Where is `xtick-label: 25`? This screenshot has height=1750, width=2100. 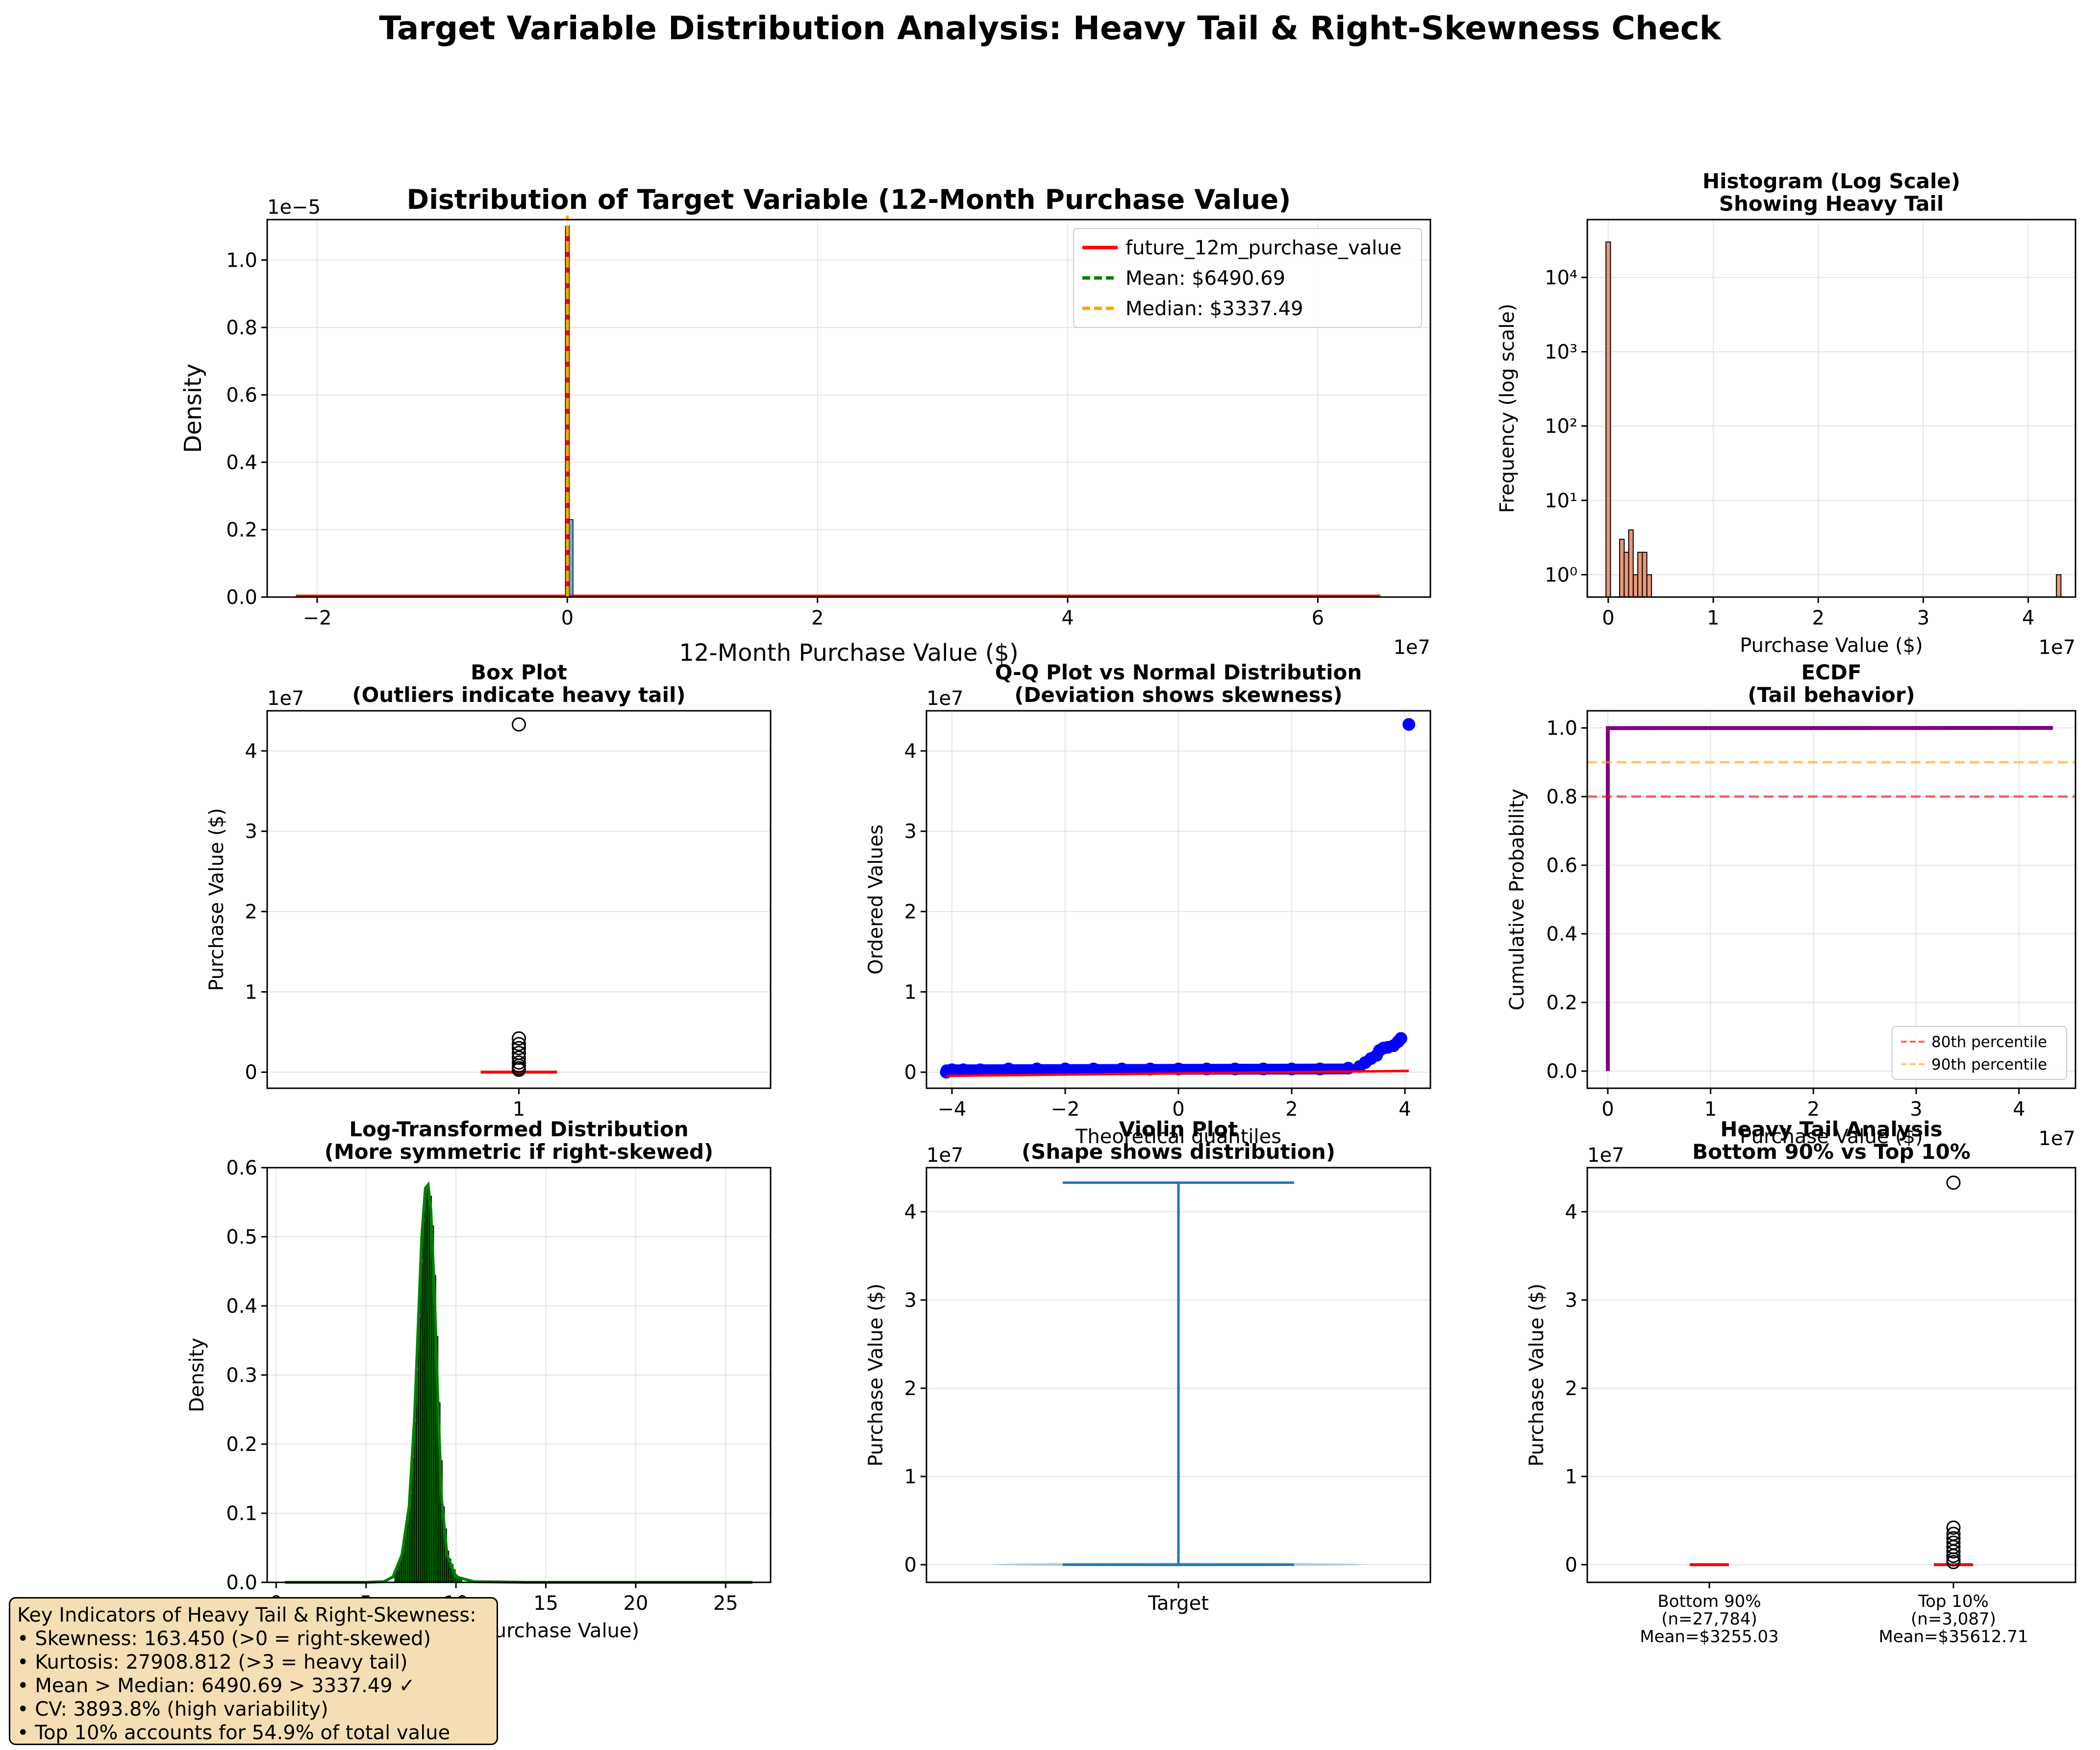
xtick-label: 25 is located at coordinates (725, 1603).